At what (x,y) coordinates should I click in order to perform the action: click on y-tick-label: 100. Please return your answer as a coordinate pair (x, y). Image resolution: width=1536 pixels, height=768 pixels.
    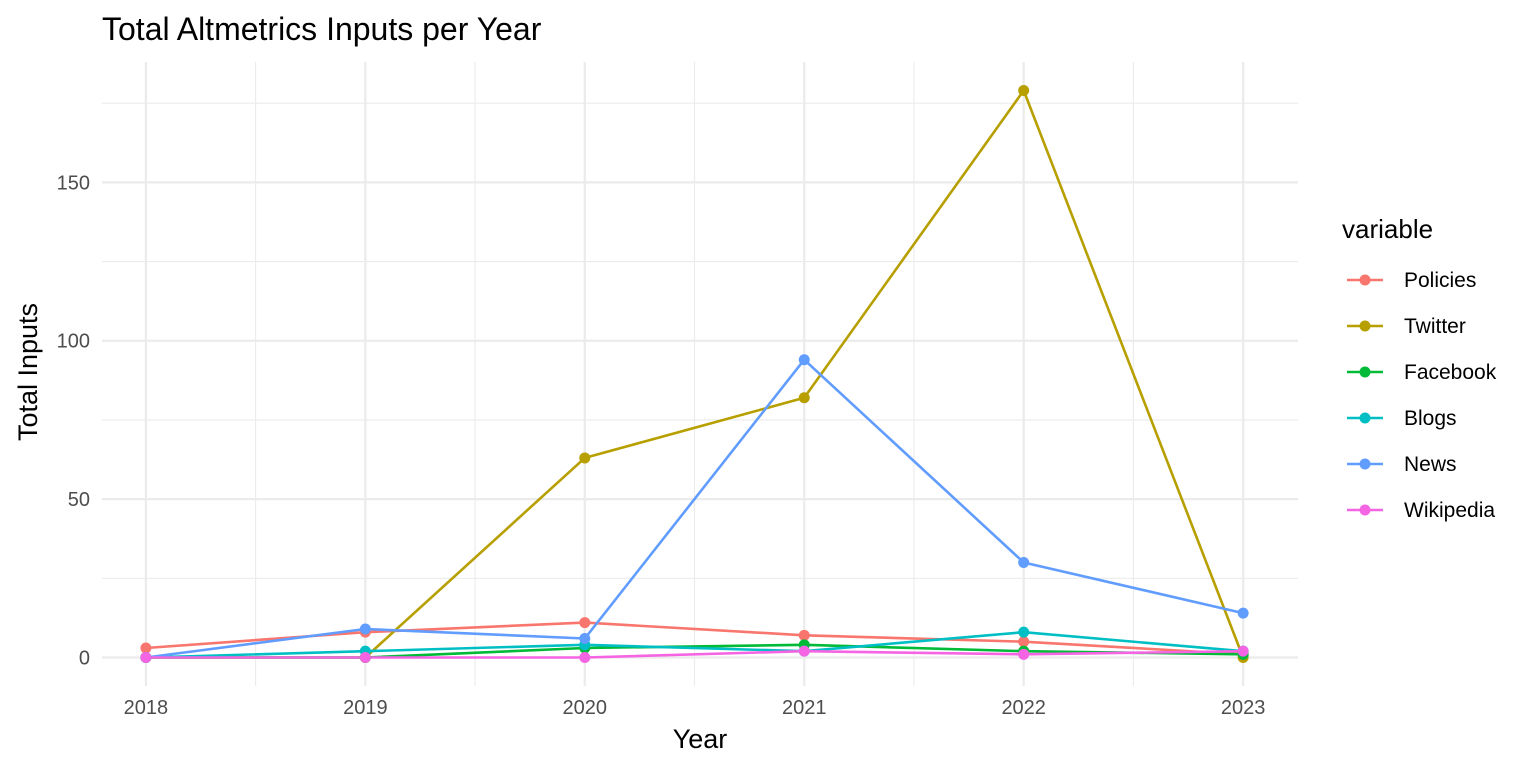
    Looking at the image, I should click on (73, 342).